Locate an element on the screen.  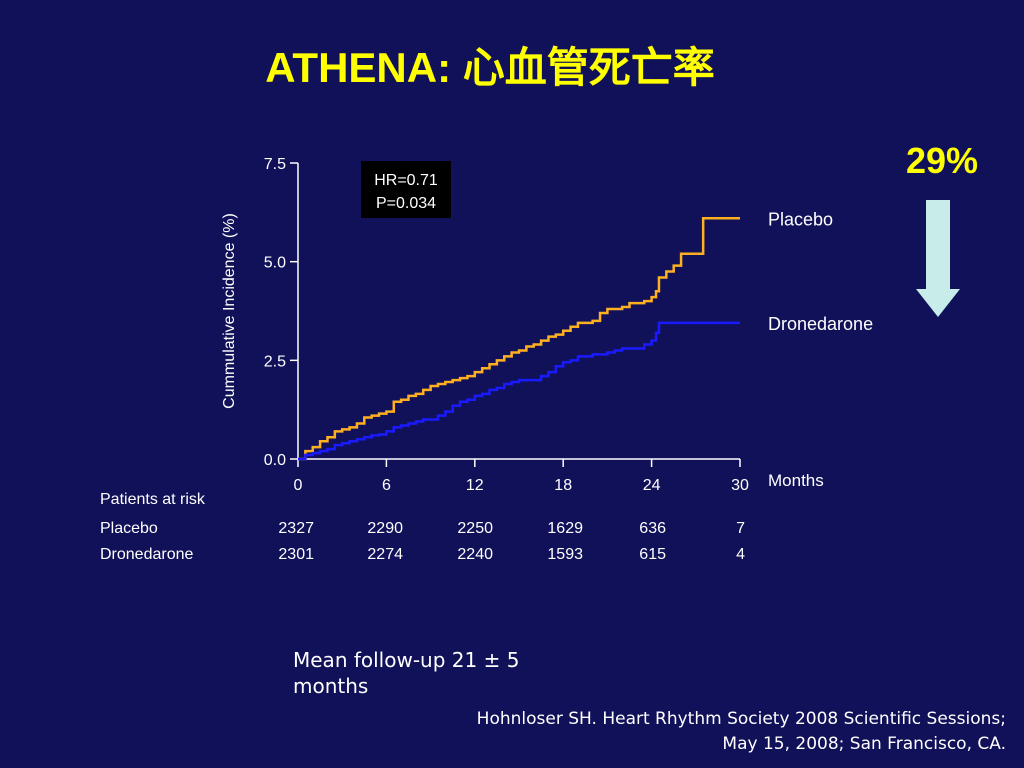
p-value-label: P=0.034 is located at coordinates (406, 203).